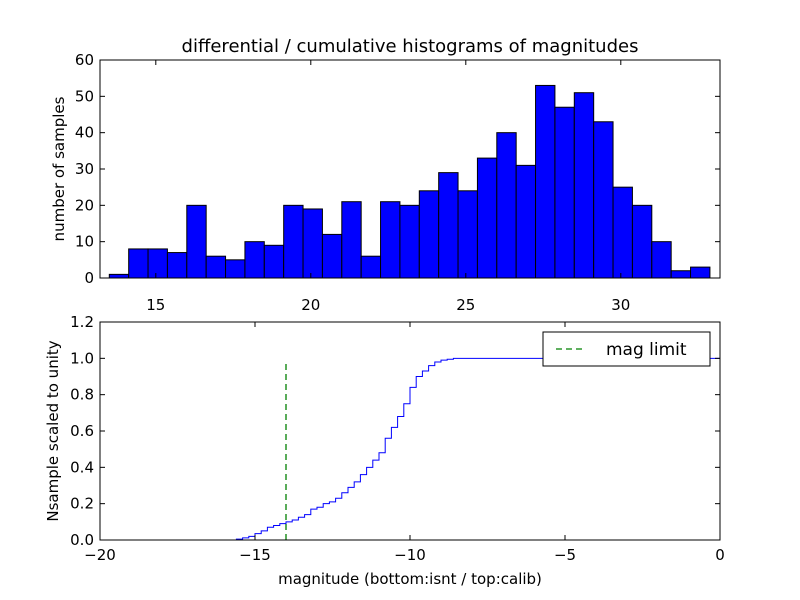 Image resolution: width=800 pixels, height=600 pixels. I want to click on x-tick-label: 15, so click(155, 305).